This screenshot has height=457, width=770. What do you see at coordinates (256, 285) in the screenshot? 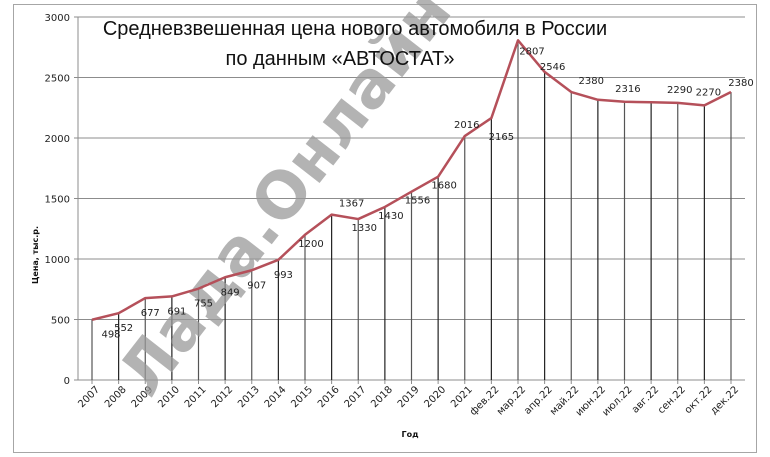
I see `data-label: 907` at bounding box center [256, 285].